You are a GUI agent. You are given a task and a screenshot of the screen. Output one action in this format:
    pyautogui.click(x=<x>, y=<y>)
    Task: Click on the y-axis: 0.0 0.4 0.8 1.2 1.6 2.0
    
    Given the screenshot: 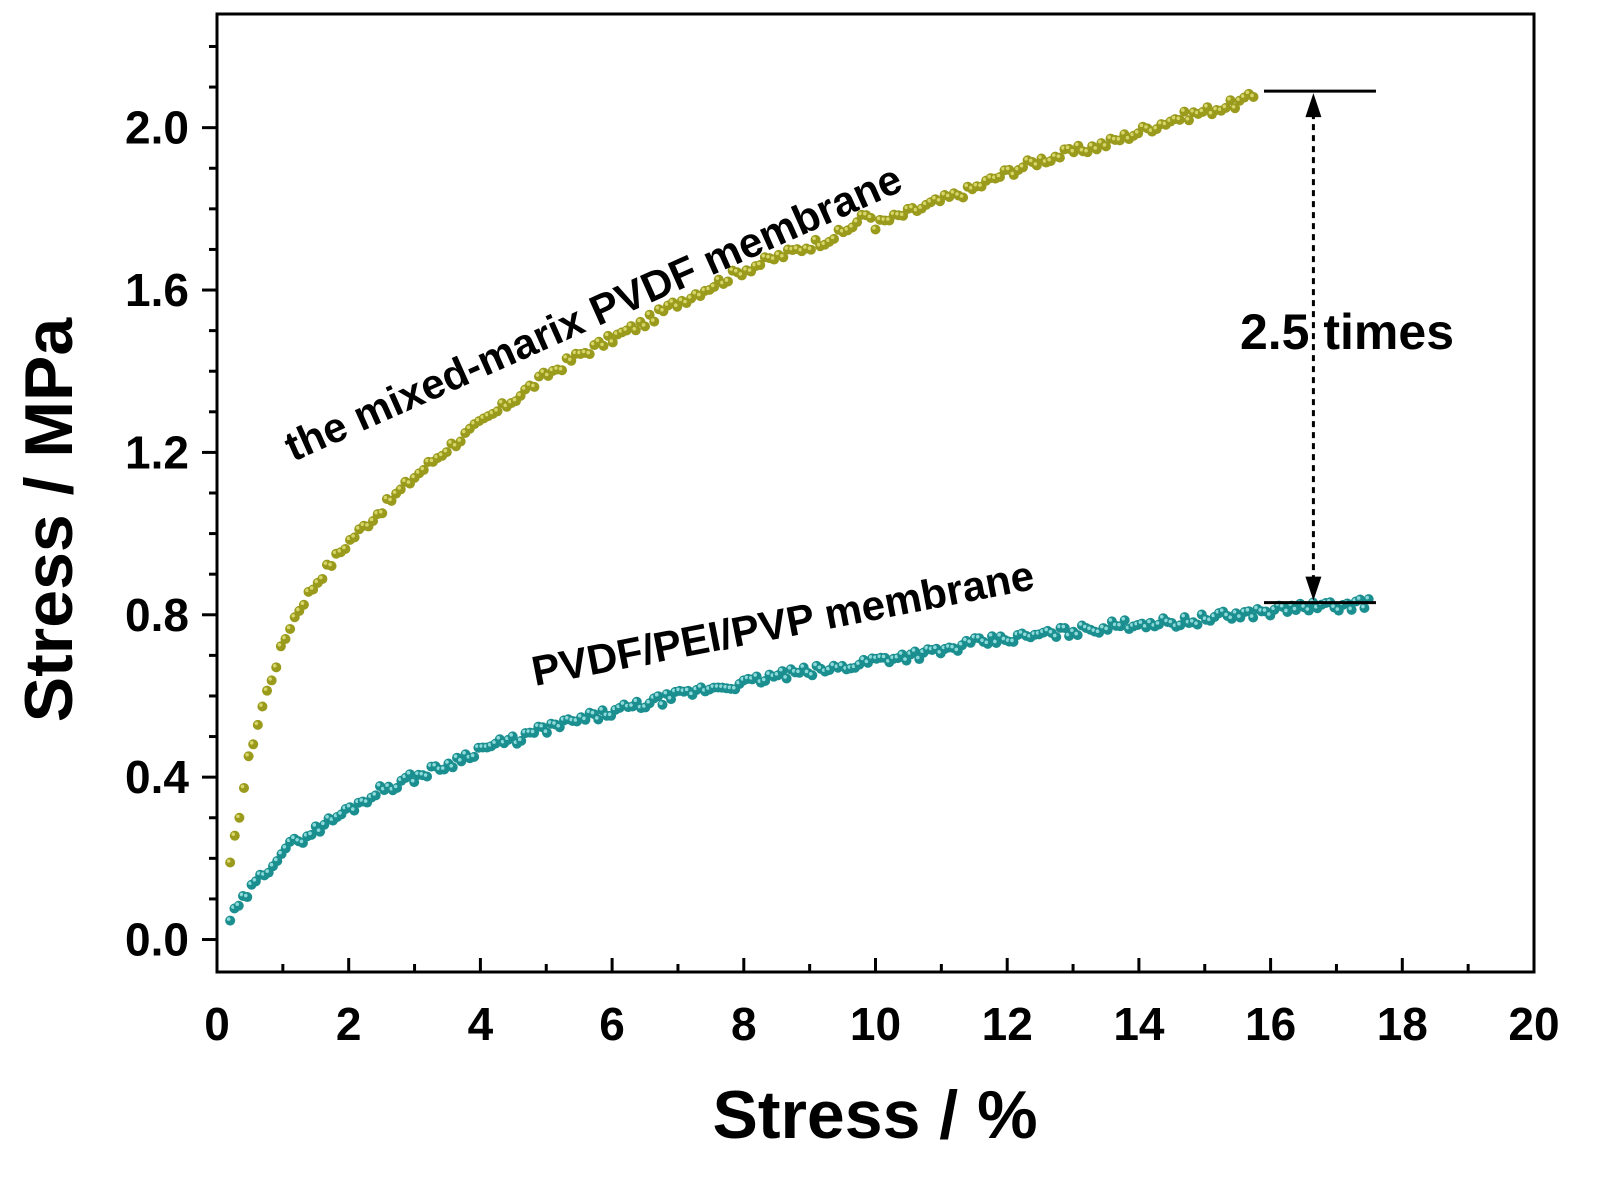 What is the action you would take?
    pyautogui.click(x=171, y=505)
    